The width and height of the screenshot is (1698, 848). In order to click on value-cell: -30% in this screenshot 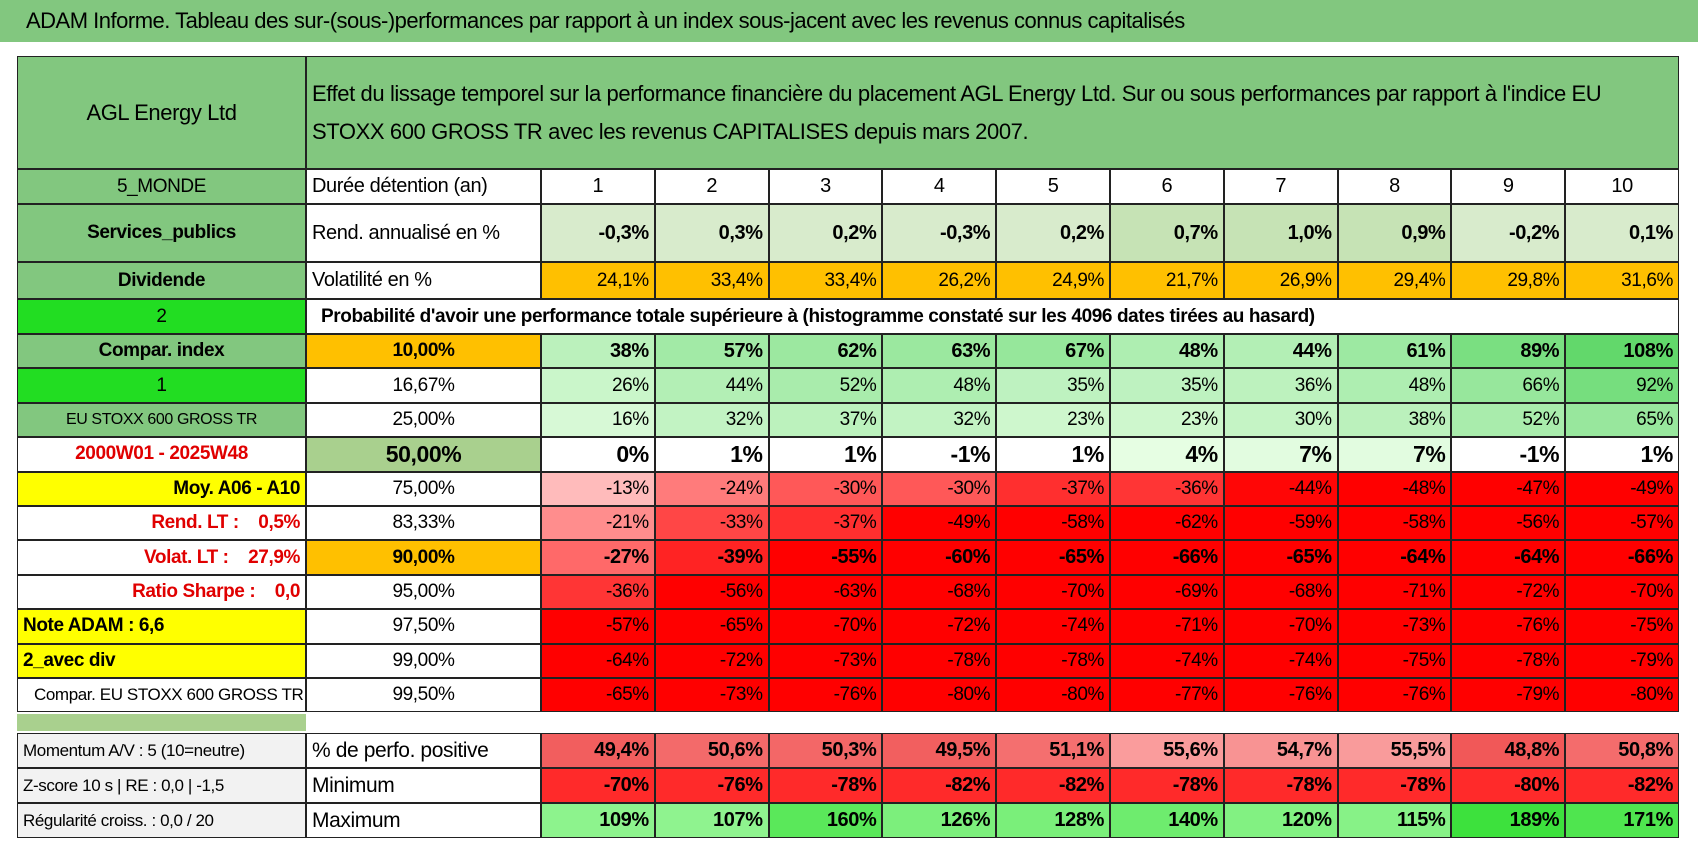, I will do `click(939, 488)`.